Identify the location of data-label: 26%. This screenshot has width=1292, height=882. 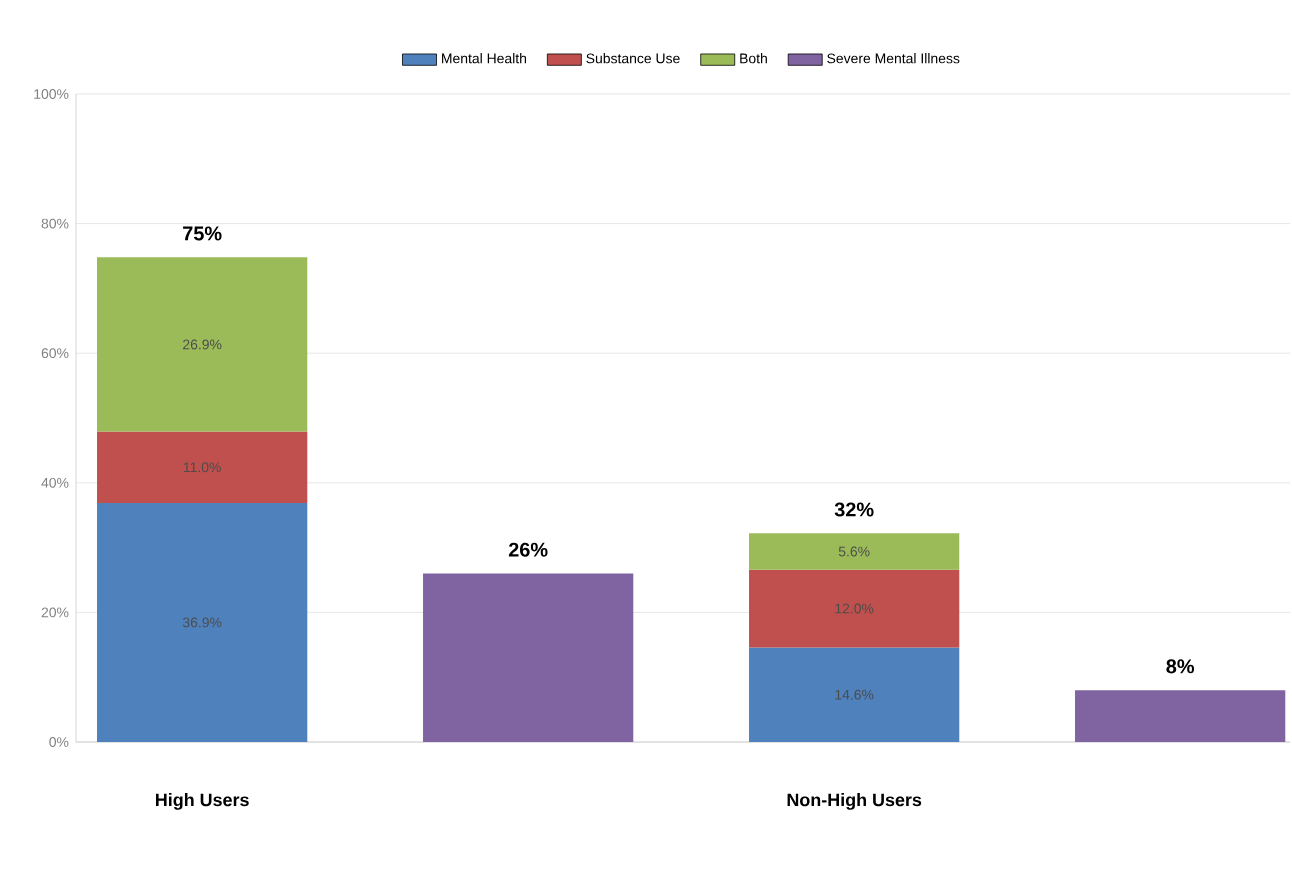
(528, 549).